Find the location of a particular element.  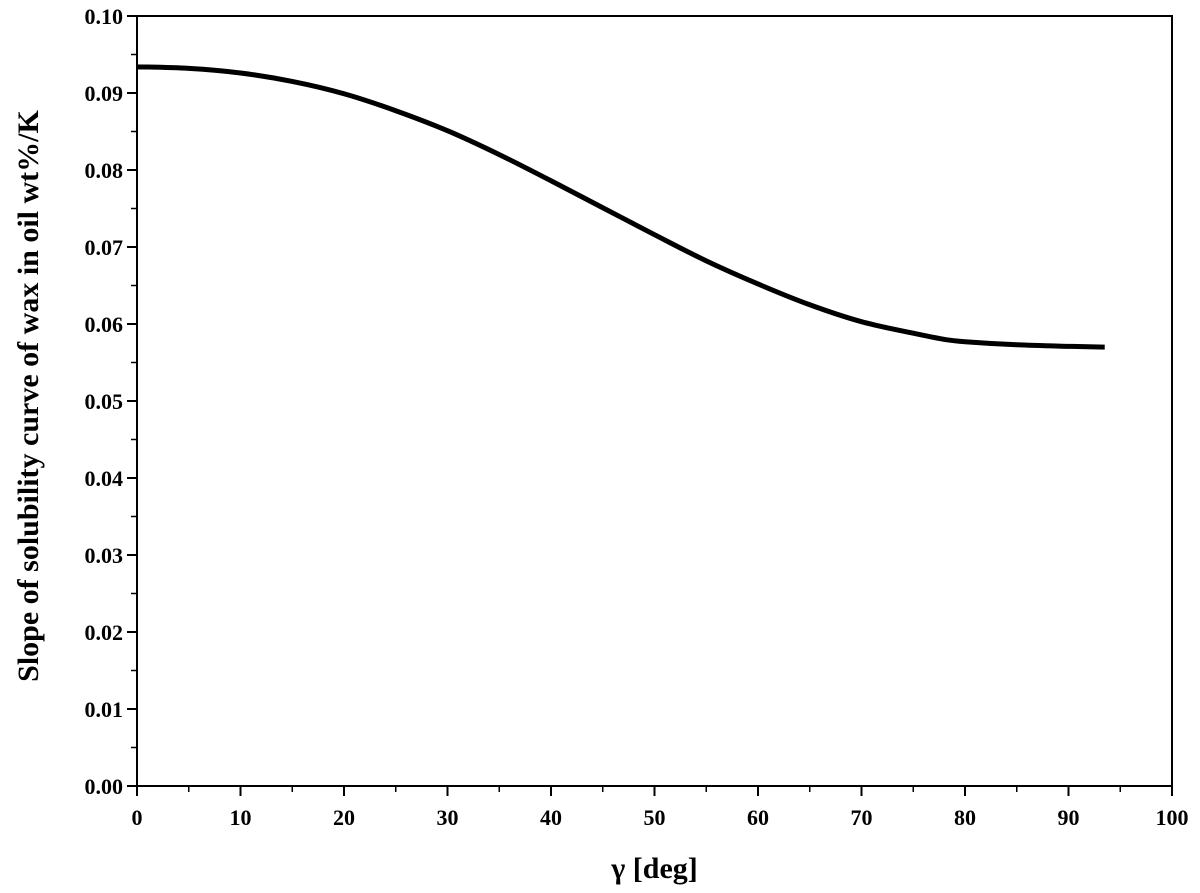

x-tick-label: 40 is located at coordinates (551, 817).